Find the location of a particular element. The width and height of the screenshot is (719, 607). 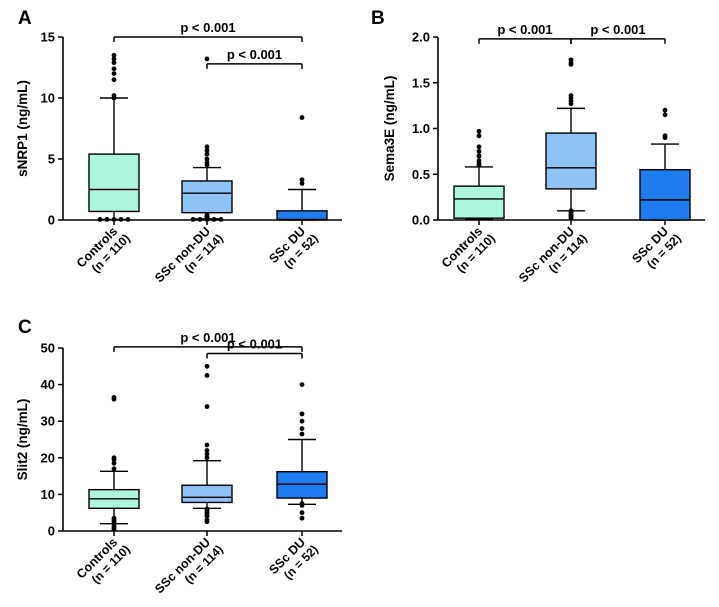

panel-letter: B is located at coordinates (378, 18).